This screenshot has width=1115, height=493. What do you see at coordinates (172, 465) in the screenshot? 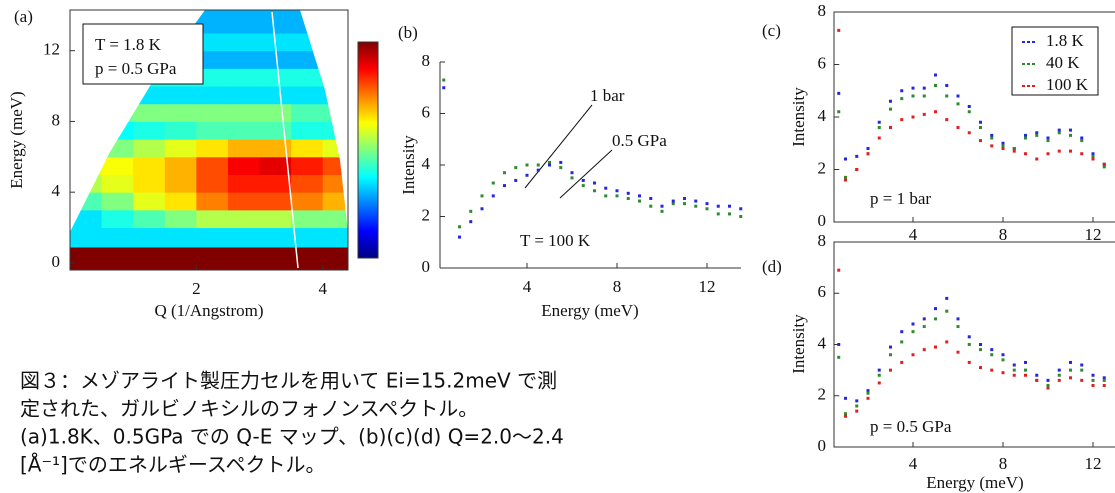
I see `caption-line: [Å⁻¹]でのエネルギースペクトル。` at bounding box center [172, 465].